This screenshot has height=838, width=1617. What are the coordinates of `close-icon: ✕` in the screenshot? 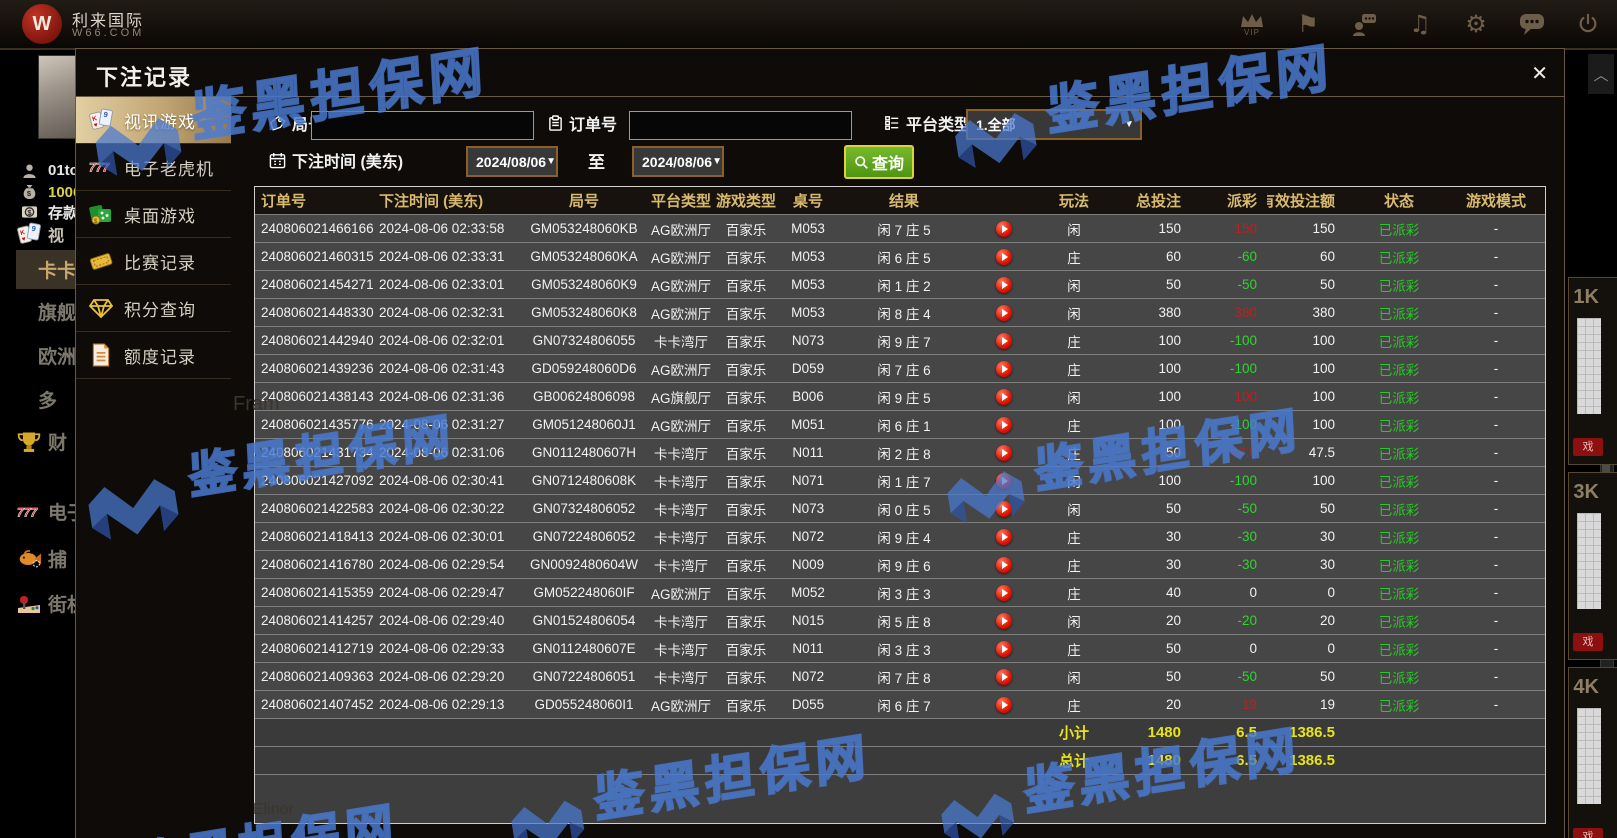 It's located at (1539, 74).